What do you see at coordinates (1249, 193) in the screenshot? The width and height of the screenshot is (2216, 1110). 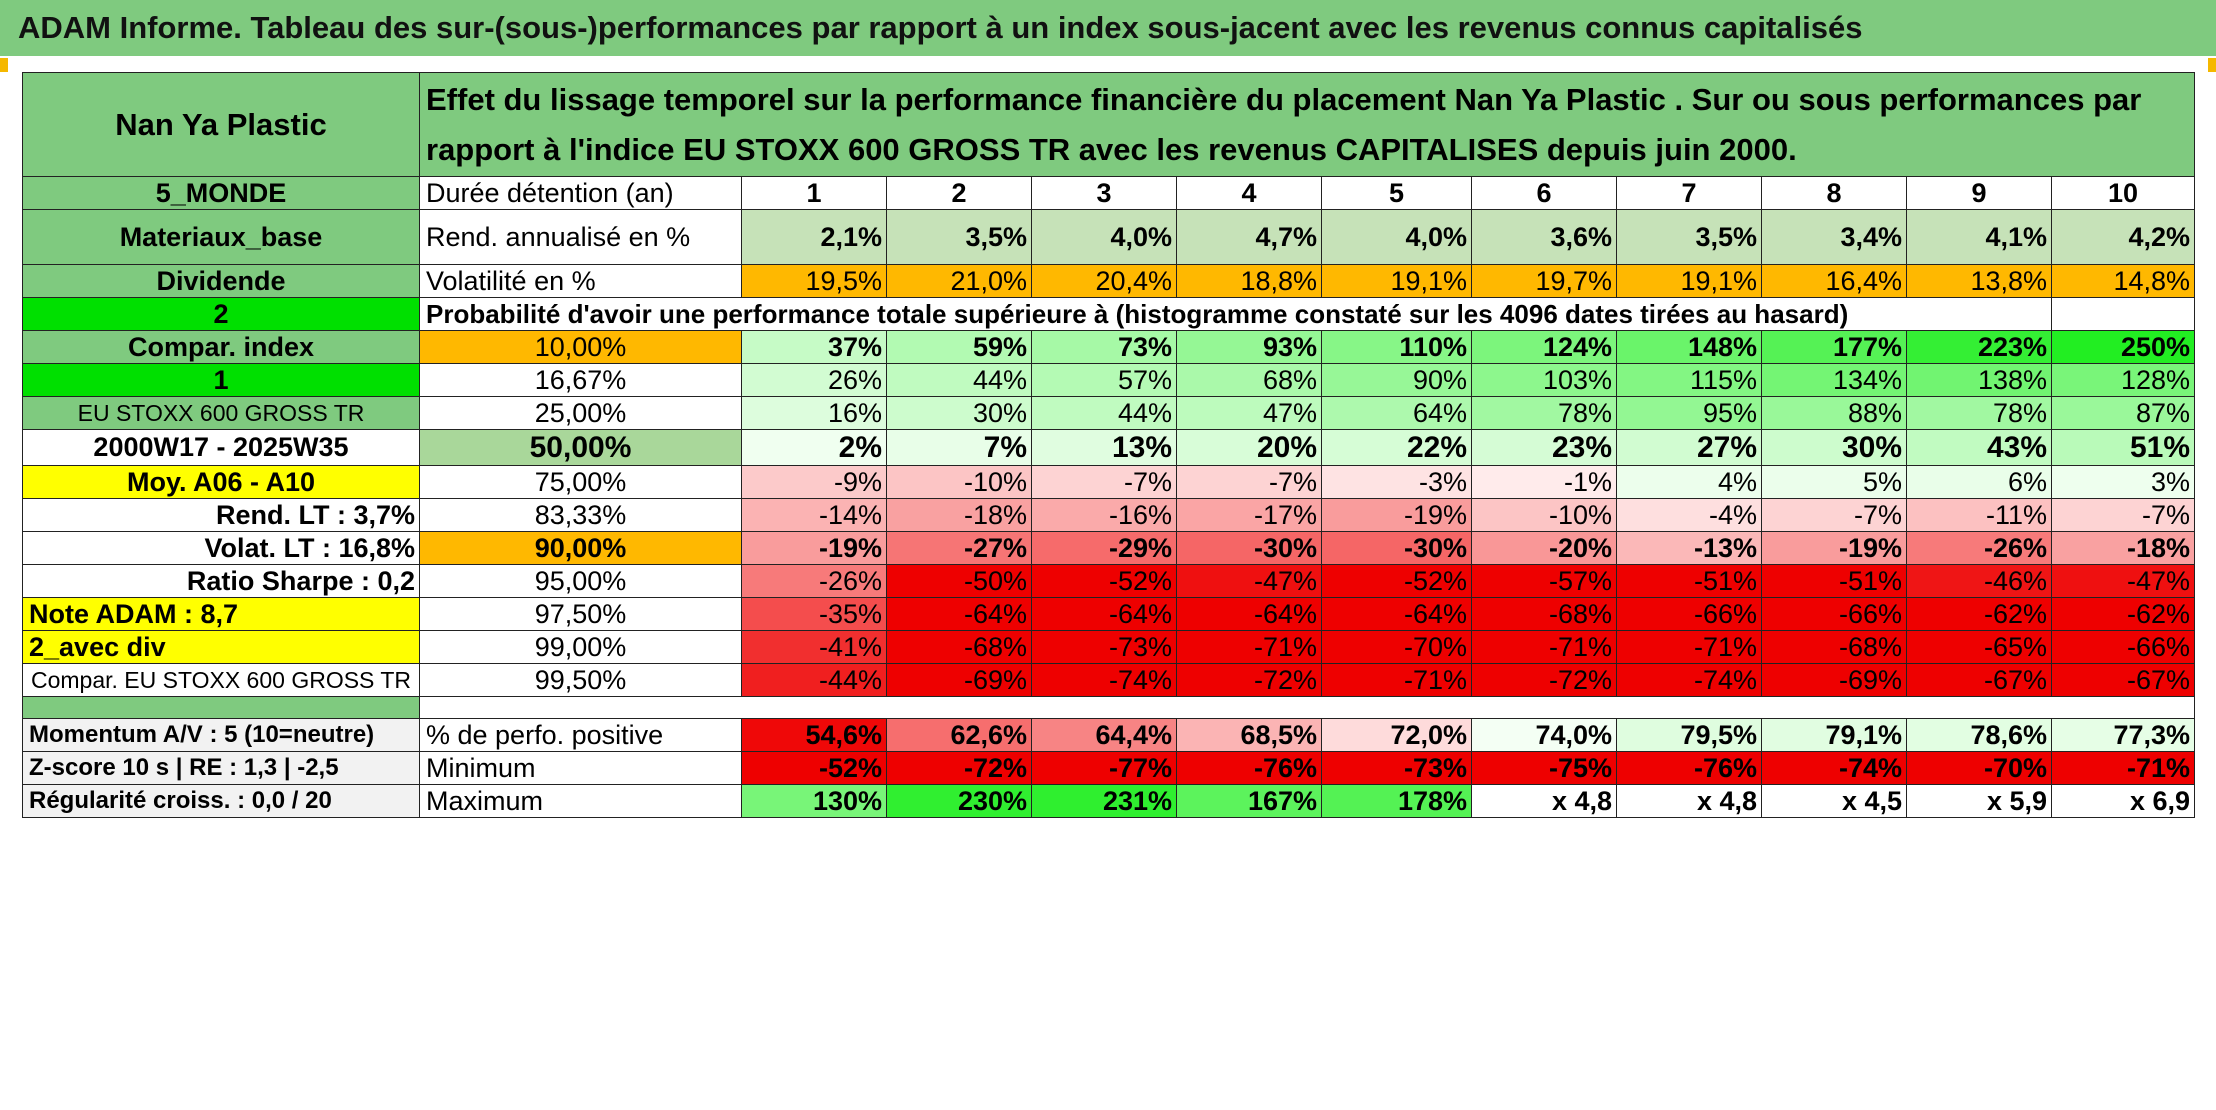 I see `year-header: 4` at bounding box center [1249, 193].